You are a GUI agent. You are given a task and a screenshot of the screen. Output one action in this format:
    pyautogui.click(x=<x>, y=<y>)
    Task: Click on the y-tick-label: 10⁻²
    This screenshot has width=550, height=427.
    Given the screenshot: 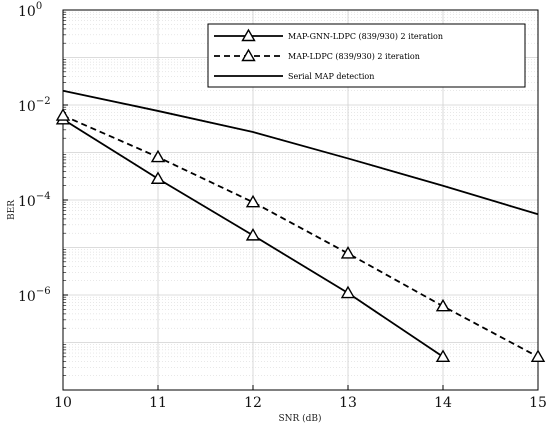 What is the action you would take?
    pyautogui.click(x=34, y=105)
    